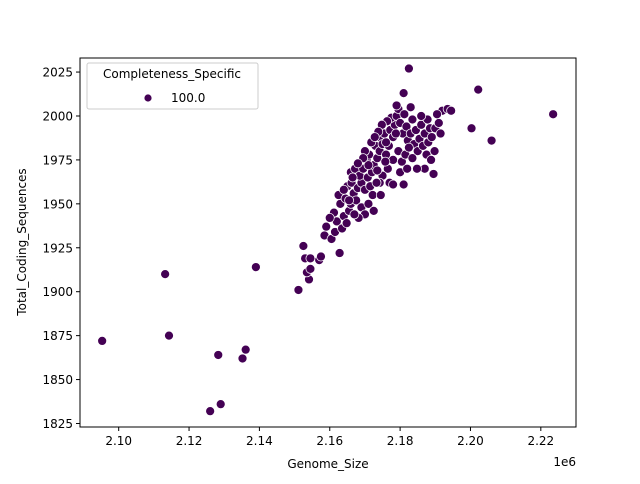 This screenshot has height=484, width=640. Describe the element at coordinates (540, 441) in the screenshot. I see `x-tick-label: 2.22` at that location.